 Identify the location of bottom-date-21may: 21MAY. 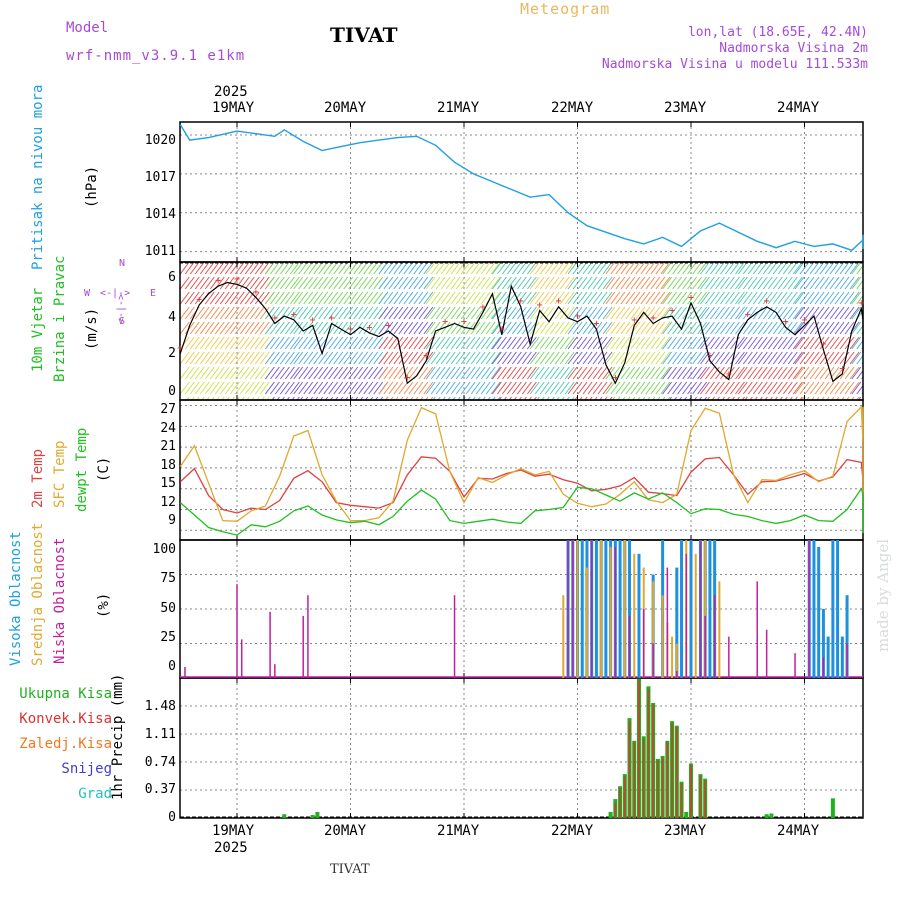
(458, 831).